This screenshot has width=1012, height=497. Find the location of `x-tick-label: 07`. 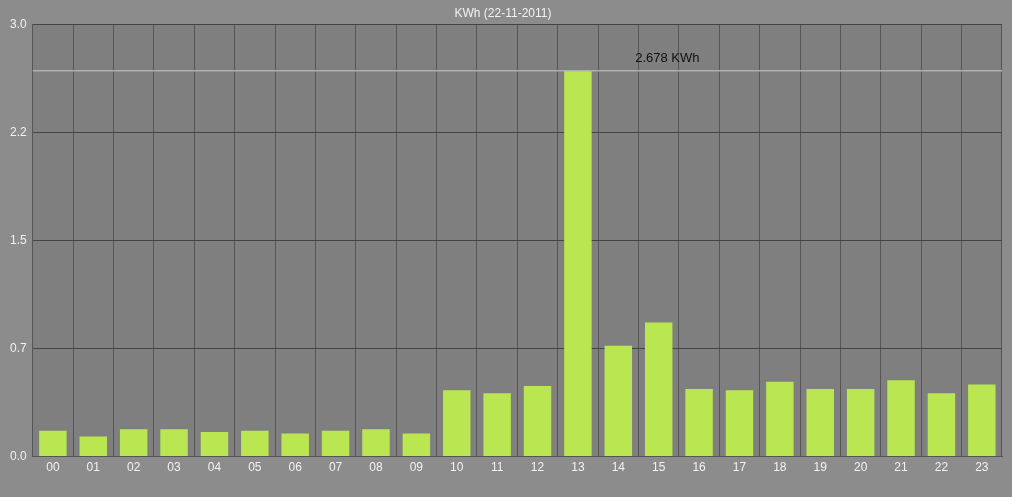

x-tick-label: 07 is located at coordinates (335, 467).